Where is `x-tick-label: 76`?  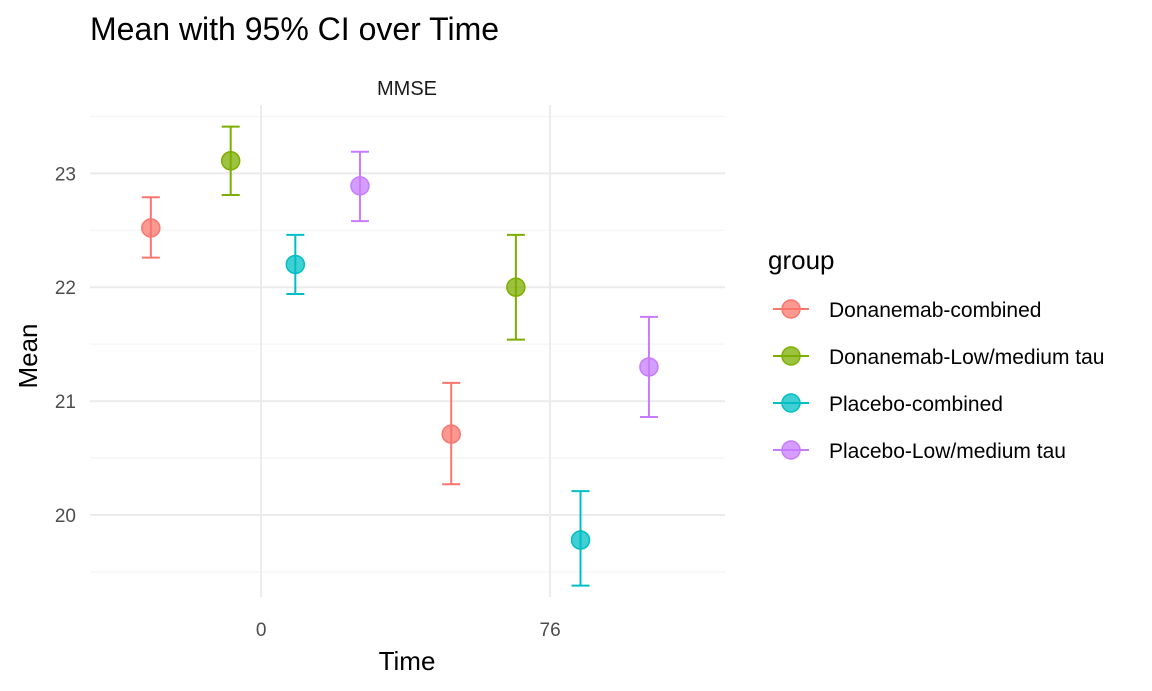
x-tick-label: 76 is located at coordinates (550, 630).